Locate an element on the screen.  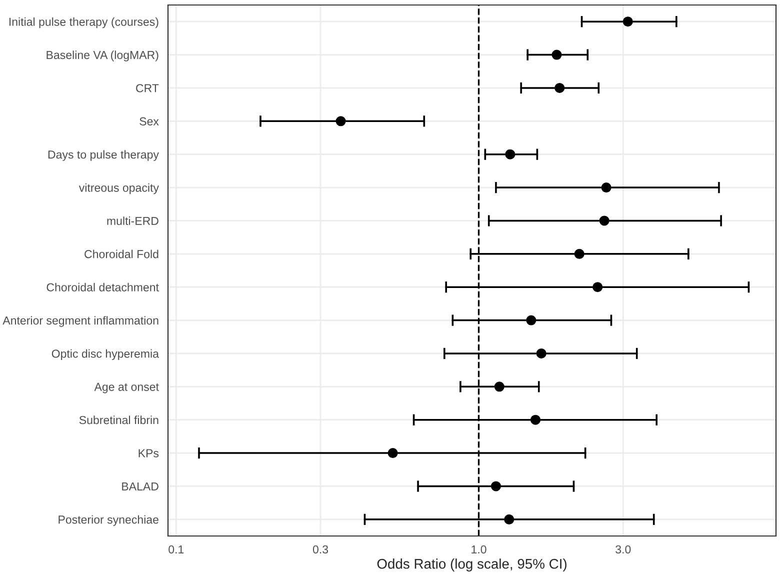
y-tick-label: Optic disc hyperemia is located at coordinates (105, 354).